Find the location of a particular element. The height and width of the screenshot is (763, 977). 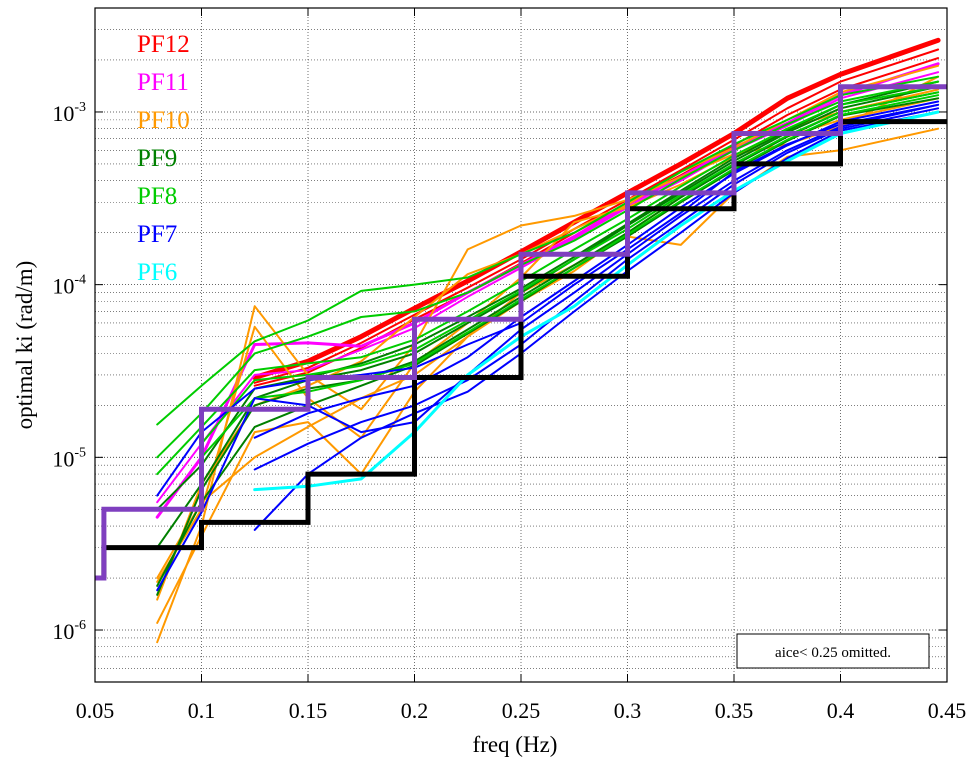

x-tick-label: 0.2 is located at coordinates (415, 710).